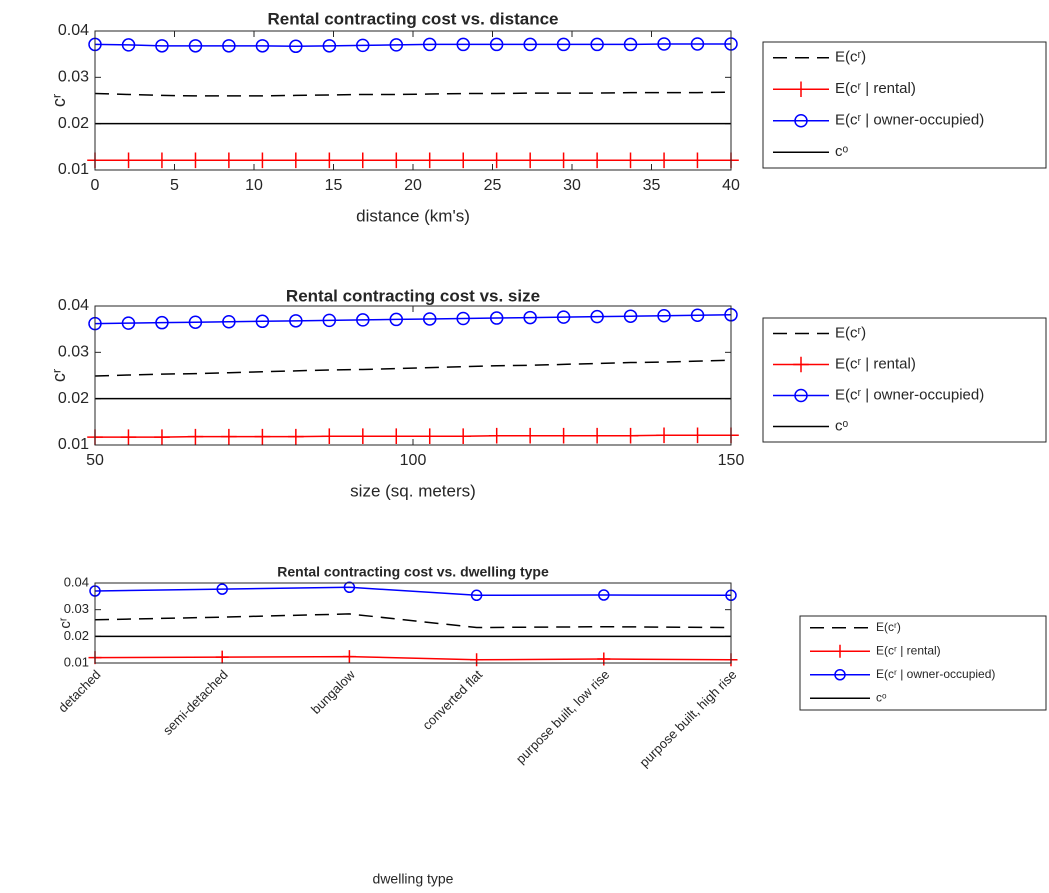  Describe the element at coordinates (334, 185) in the screenshot. I see `x-tick-label: 15` at that location.